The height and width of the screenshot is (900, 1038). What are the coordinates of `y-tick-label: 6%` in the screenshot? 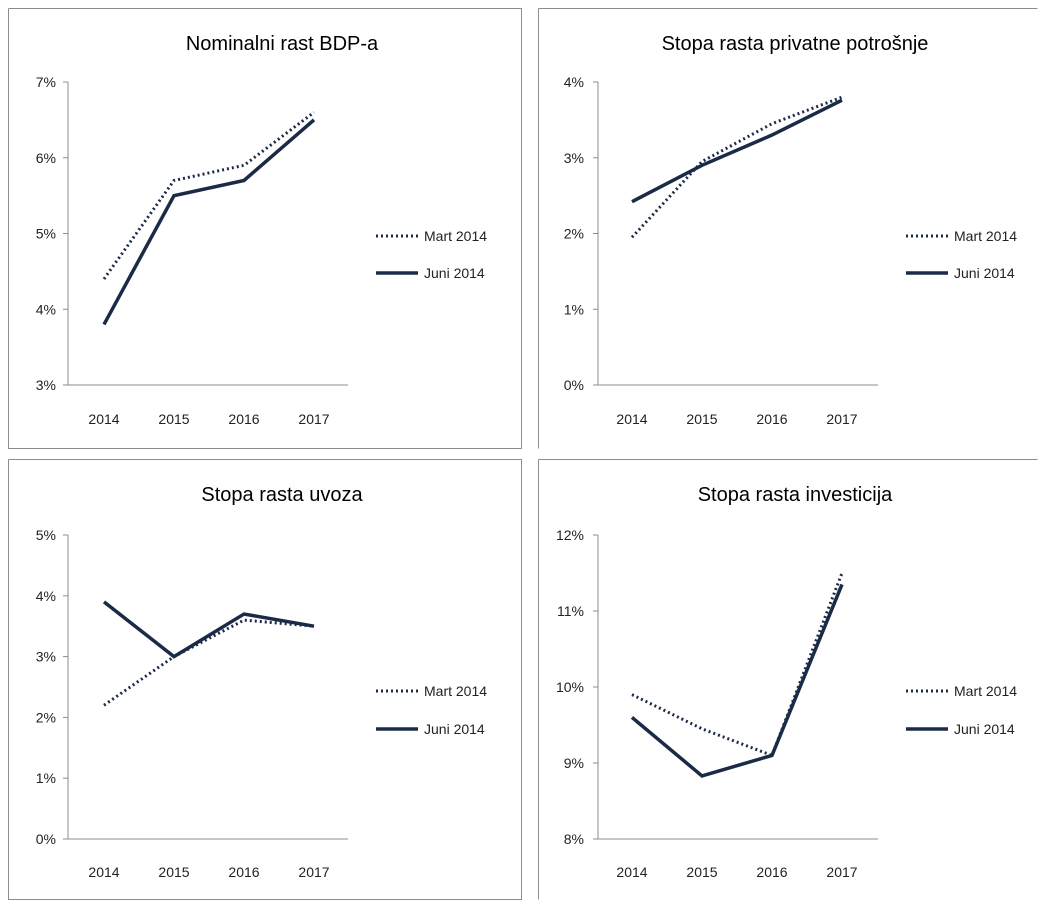 It's located at (46, 158).